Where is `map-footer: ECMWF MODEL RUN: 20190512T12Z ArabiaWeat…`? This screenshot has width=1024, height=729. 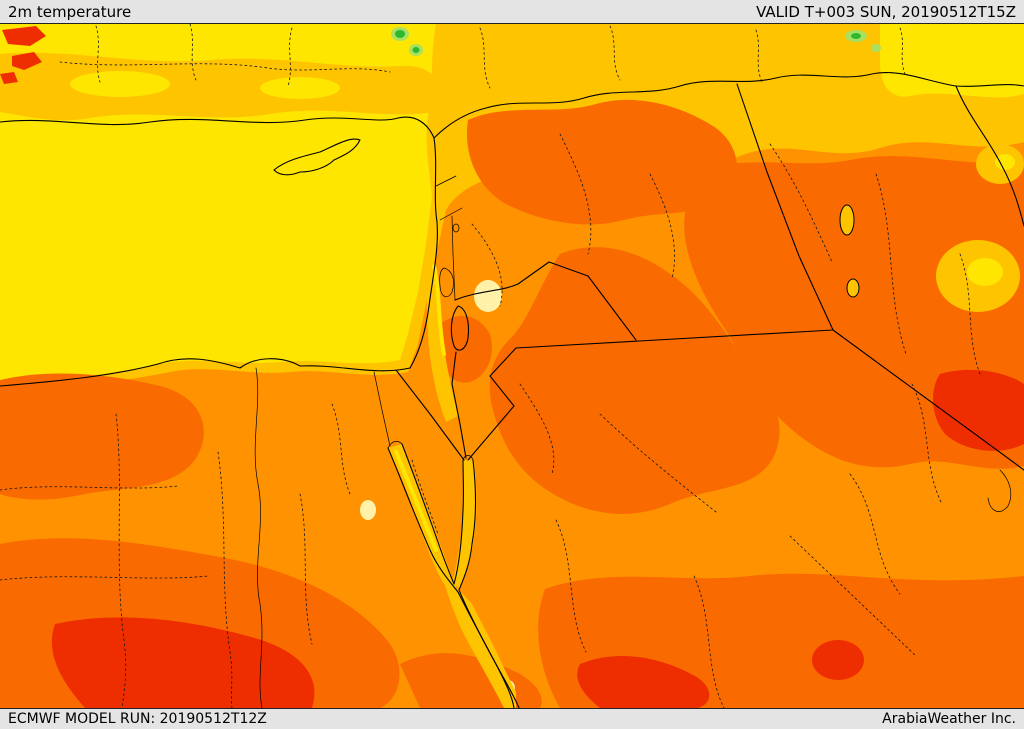 map-footer: ECMWF MODEL RUN: 20190512T12Z ArabiaWeat… is located at coordinates (512, 718).